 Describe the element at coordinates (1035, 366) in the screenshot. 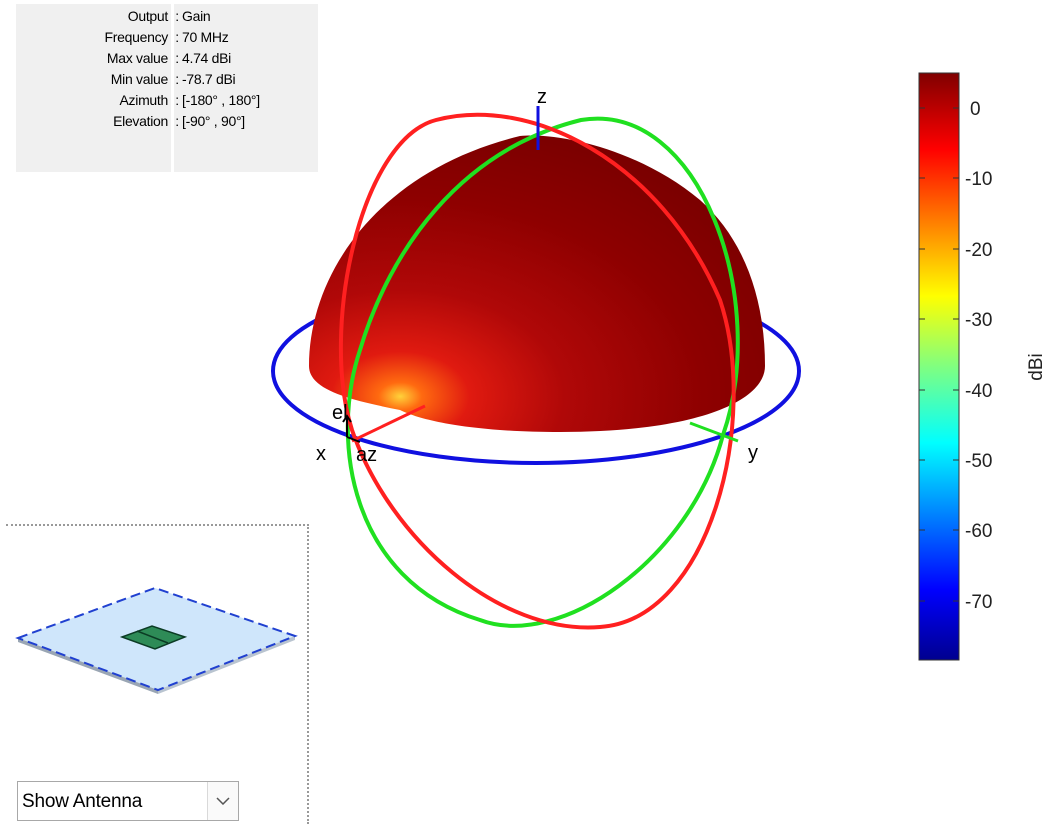

I see `colorbar-label: dBi` at that location.